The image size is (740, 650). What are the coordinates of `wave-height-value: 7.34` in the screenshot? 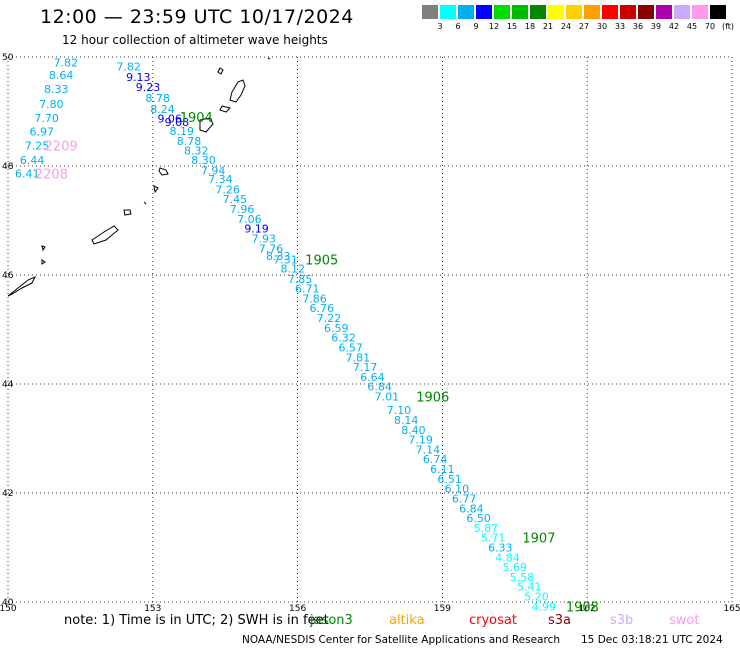 It's located at (220, 179).